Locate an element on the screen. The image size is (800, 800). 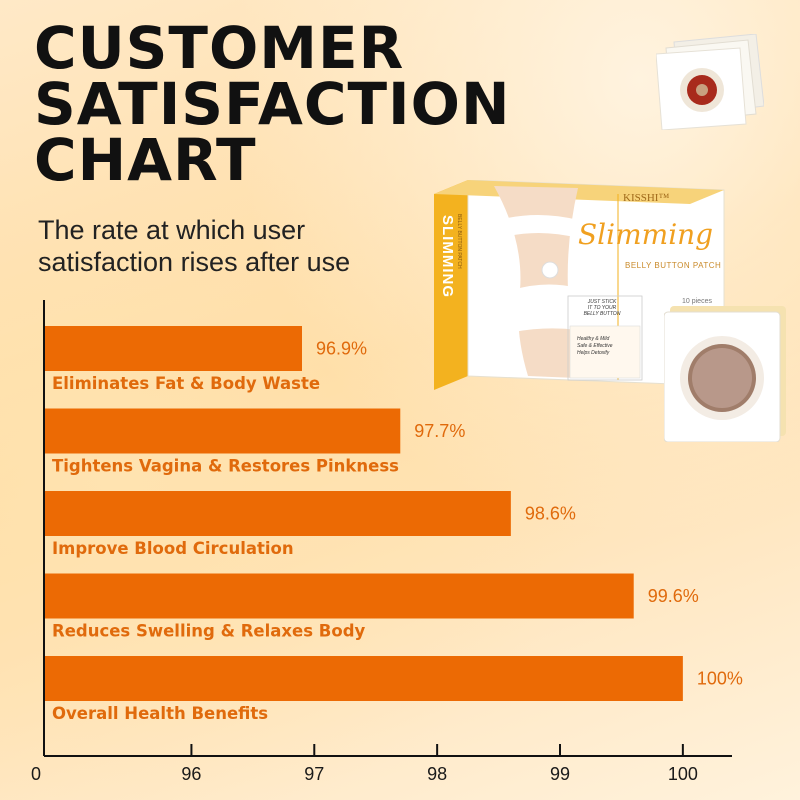
product-usage-note: JUST STICK IT TO YOUR BELLY BUTTON is located at coordinates (602, 308).